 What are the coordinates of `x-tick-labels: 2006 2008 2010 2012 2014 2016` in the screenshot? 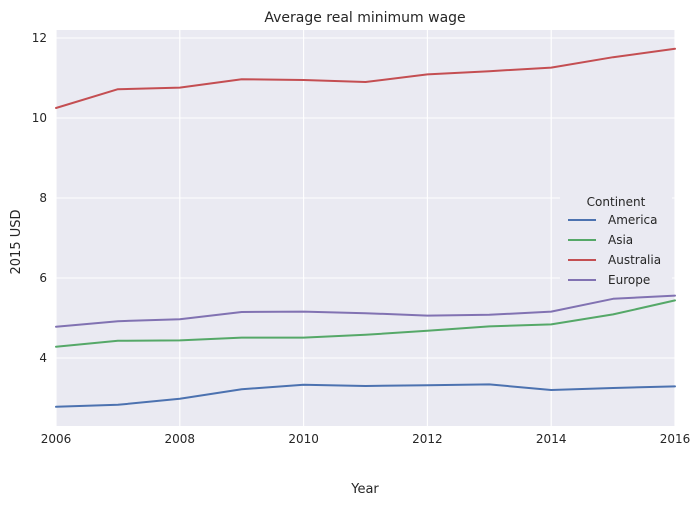 It's located at (366, 439).